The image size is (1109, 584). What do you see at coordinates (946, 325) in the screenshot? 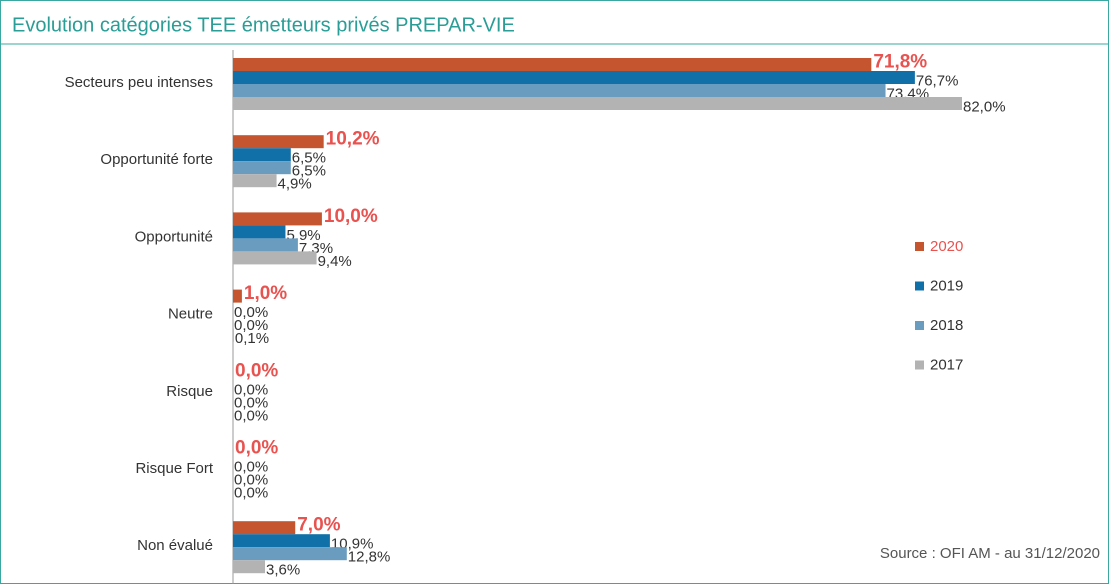
I see `legend-label: 2018` at bounding box center [946, 325].